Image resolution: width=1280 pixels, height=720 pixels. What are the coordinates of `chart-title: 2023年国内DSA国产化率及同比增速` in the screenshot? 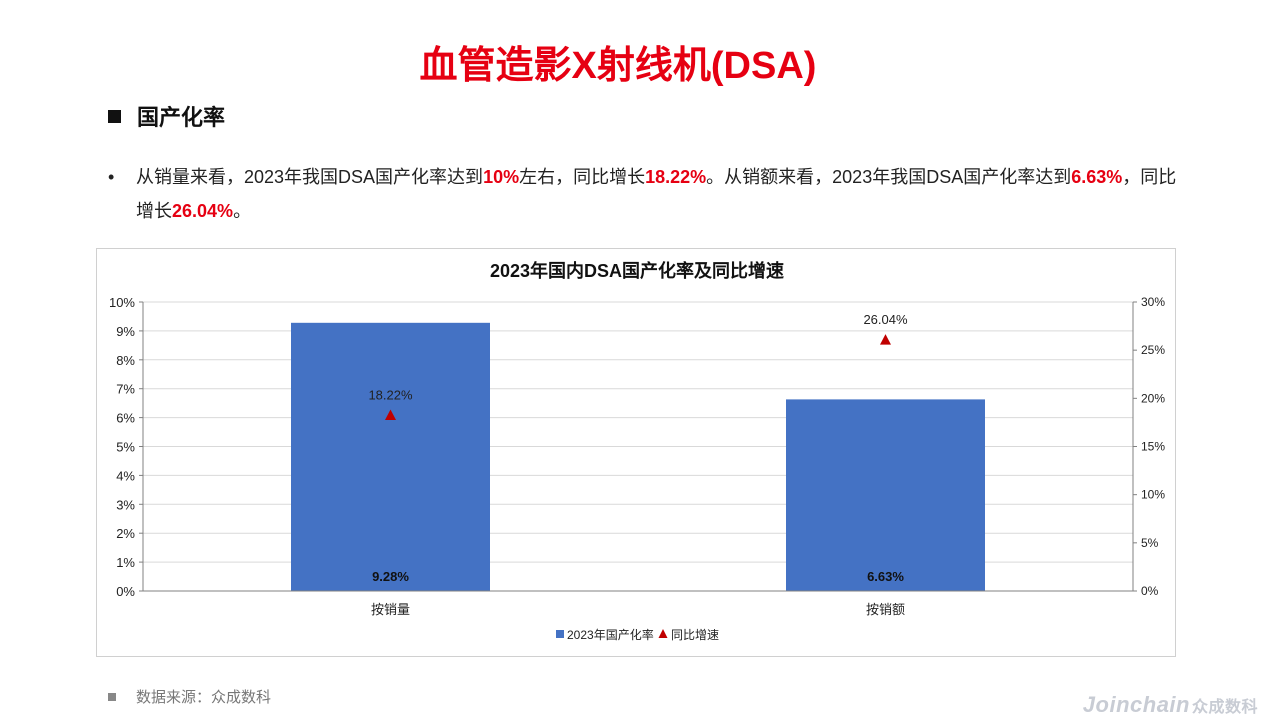 It's located at (637, 270).